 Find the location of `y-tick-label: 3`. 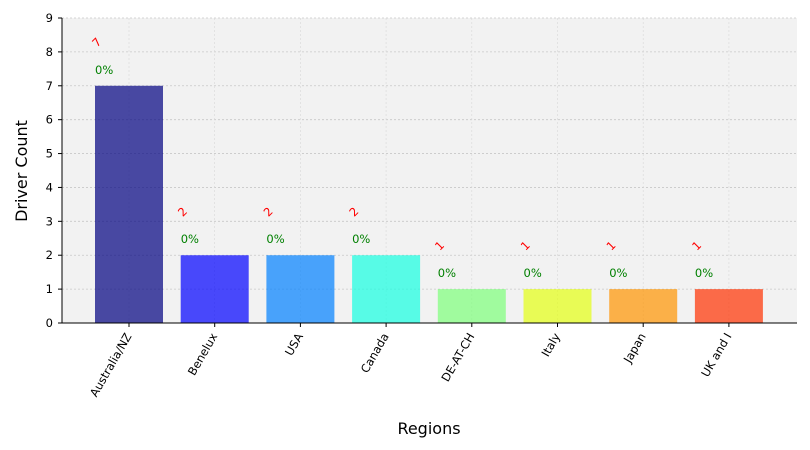

y-tick-label: 3 is located at coordinates (49, 221).